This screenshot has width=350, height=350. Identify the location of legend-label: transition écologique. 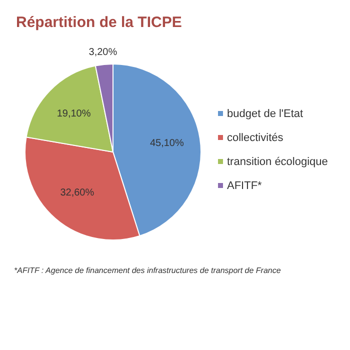
(277, 162).